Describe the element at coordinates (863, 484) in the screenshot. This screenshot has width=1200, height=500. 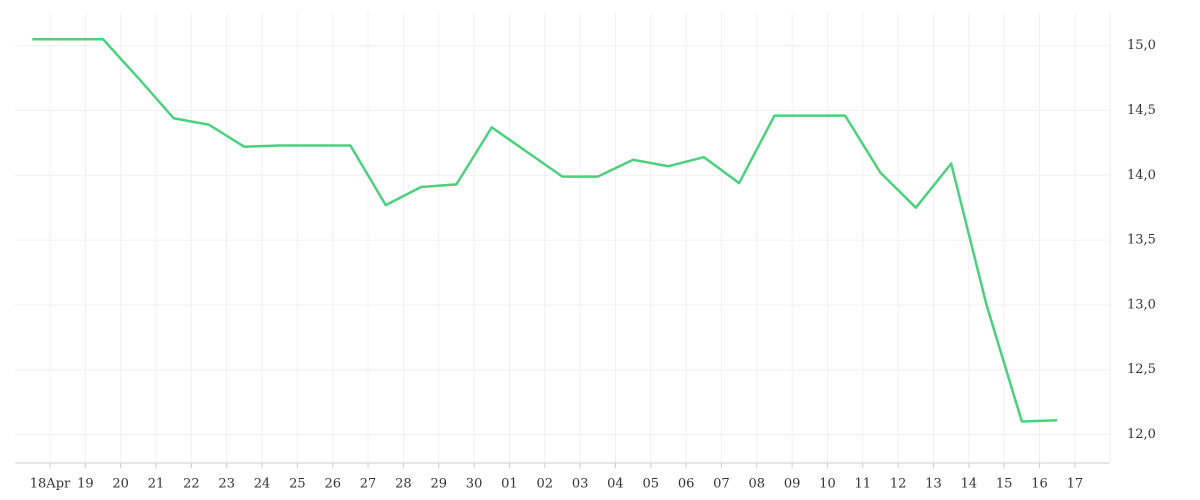
I see `x-tick-label: 11` at that location.